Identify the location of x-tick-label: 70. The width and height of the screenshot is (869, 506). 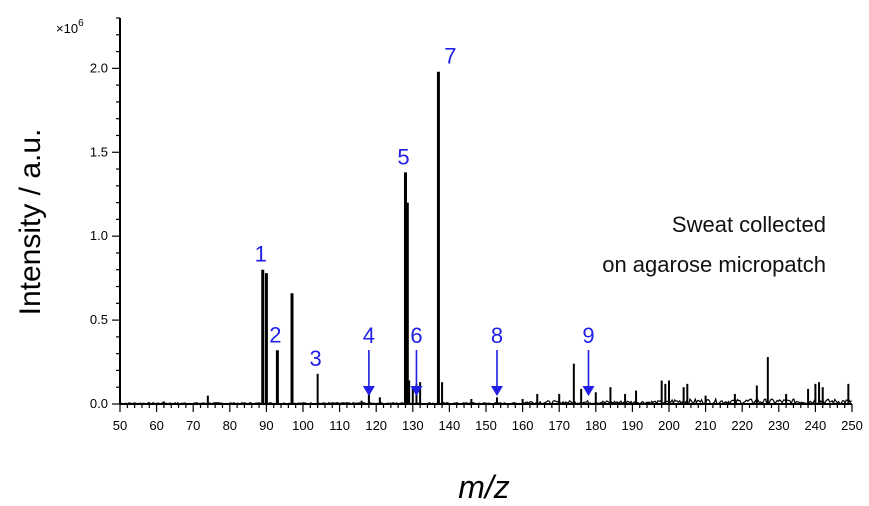
(193, 425).